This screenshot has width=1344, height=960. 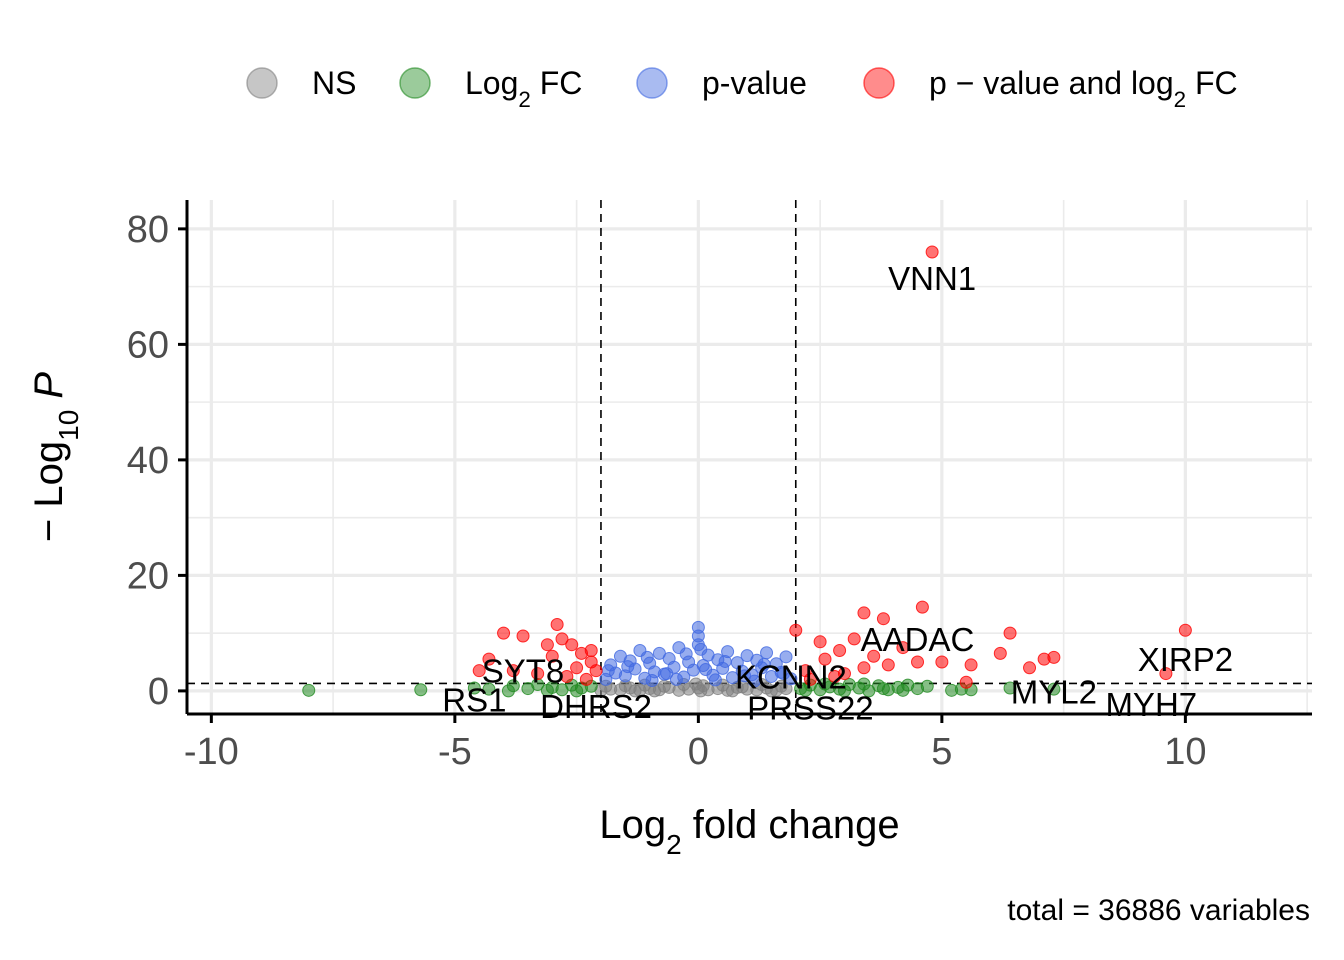 I want to click on gene-label: AADAC, so click(x=918, y=639).